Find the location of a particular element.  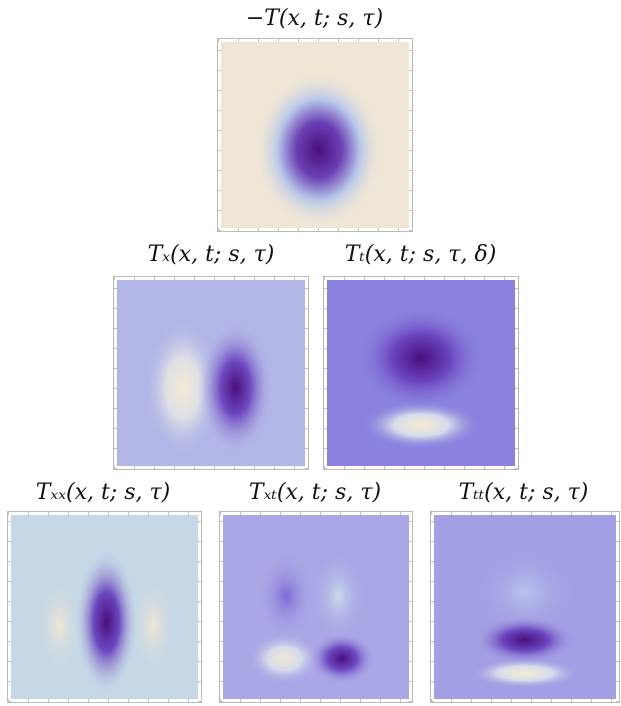

panel-T-t: Tₜ(x, t; s, τ, δ) is located at coordinates (420, 354).